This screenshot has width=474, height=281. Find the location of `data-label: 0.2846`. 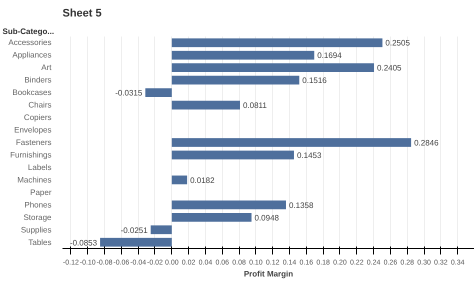

data-label: 0.2846 is located at coordinates (427, 143).